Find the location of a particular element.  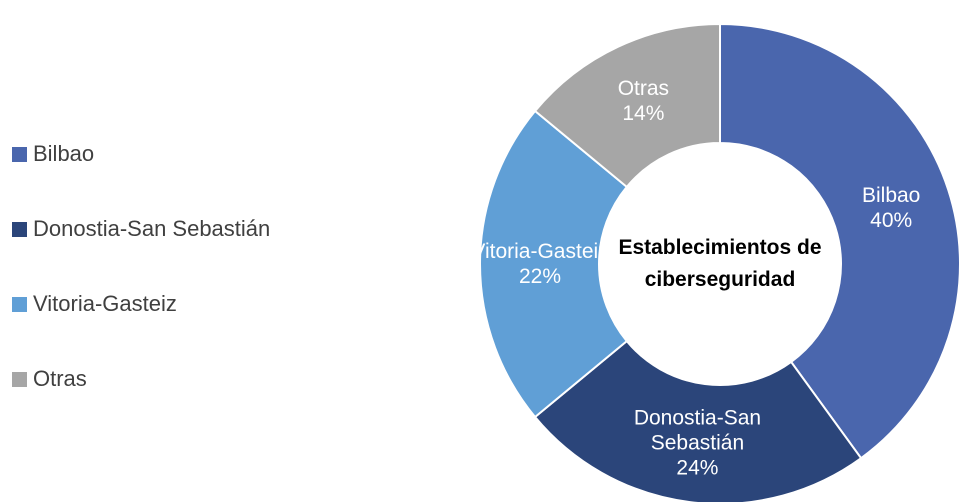

slice-label: Bilbao 40% is located at coordinates (889, 208).